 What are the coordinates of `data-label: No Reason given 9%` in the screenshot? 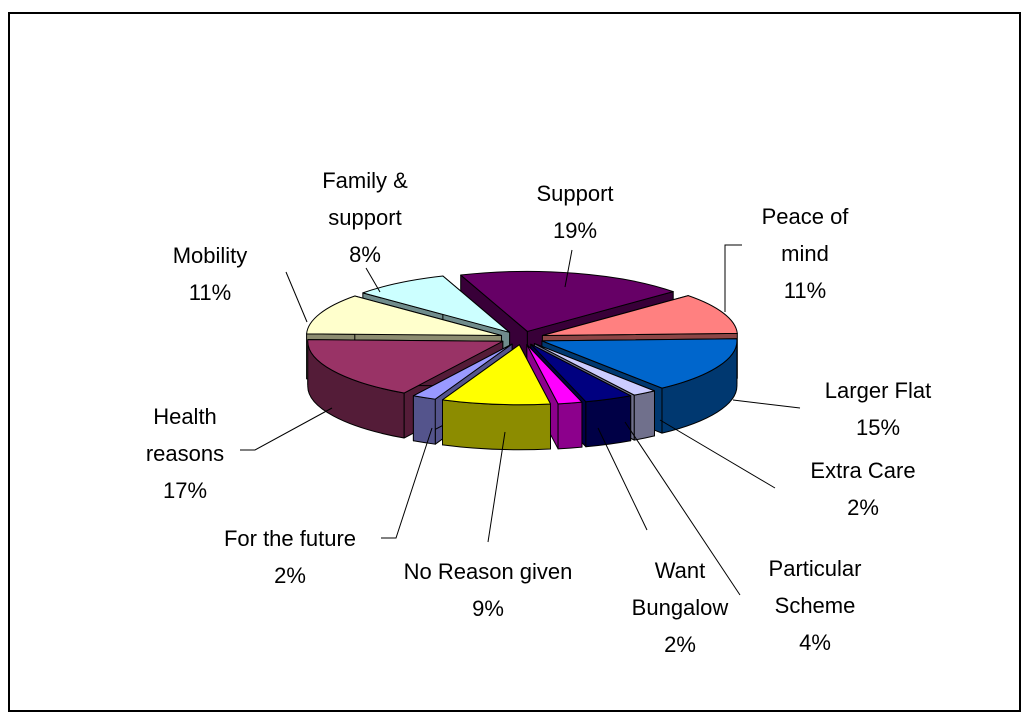 It's located at (488, 590).